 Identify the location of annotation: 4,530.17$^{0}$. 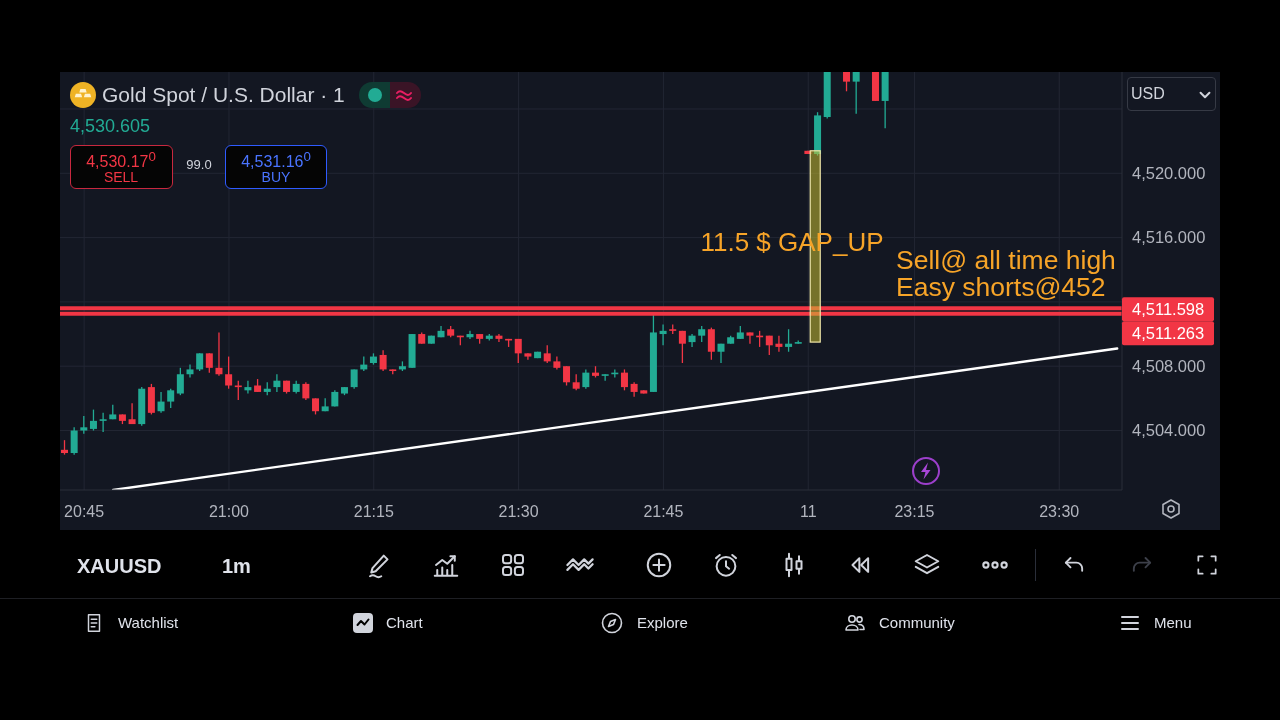
(121, 159).